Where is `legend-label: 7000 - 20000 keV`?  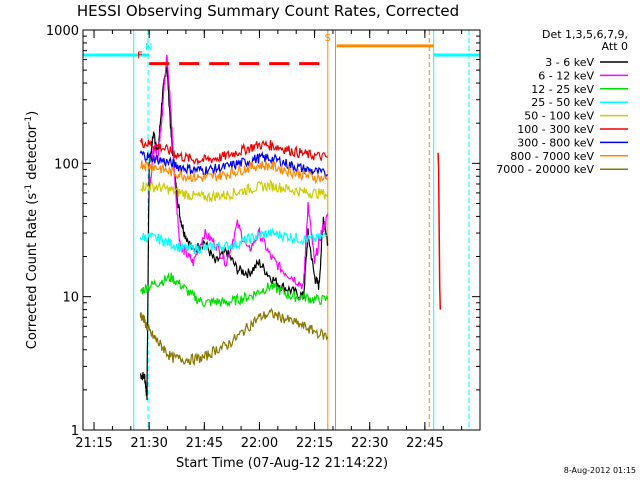
legend-label: 7000 - 20000 keV is located at coordinates (545, 169).